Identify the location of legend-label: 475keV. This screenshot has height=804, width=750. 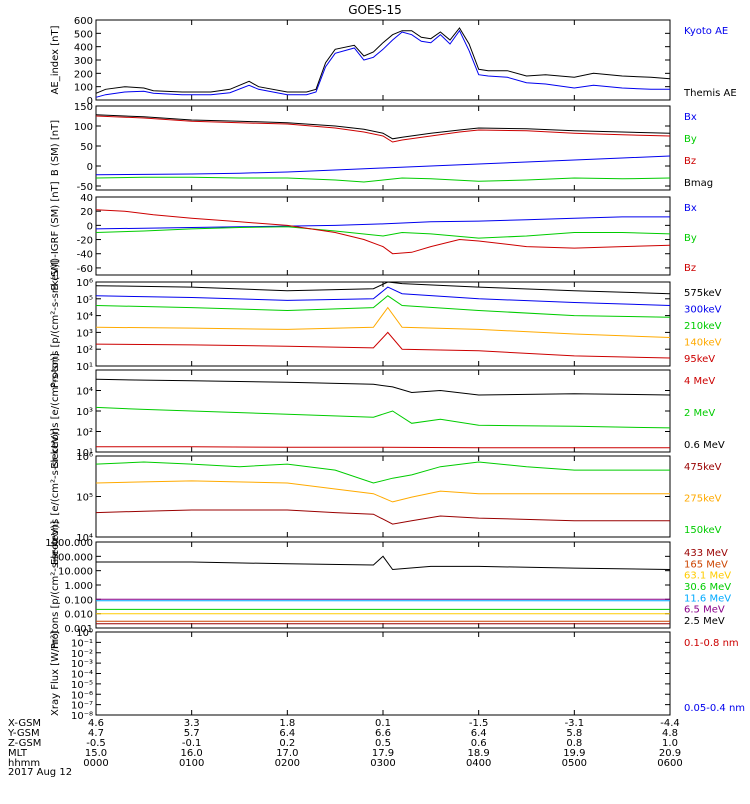
(703, 467).